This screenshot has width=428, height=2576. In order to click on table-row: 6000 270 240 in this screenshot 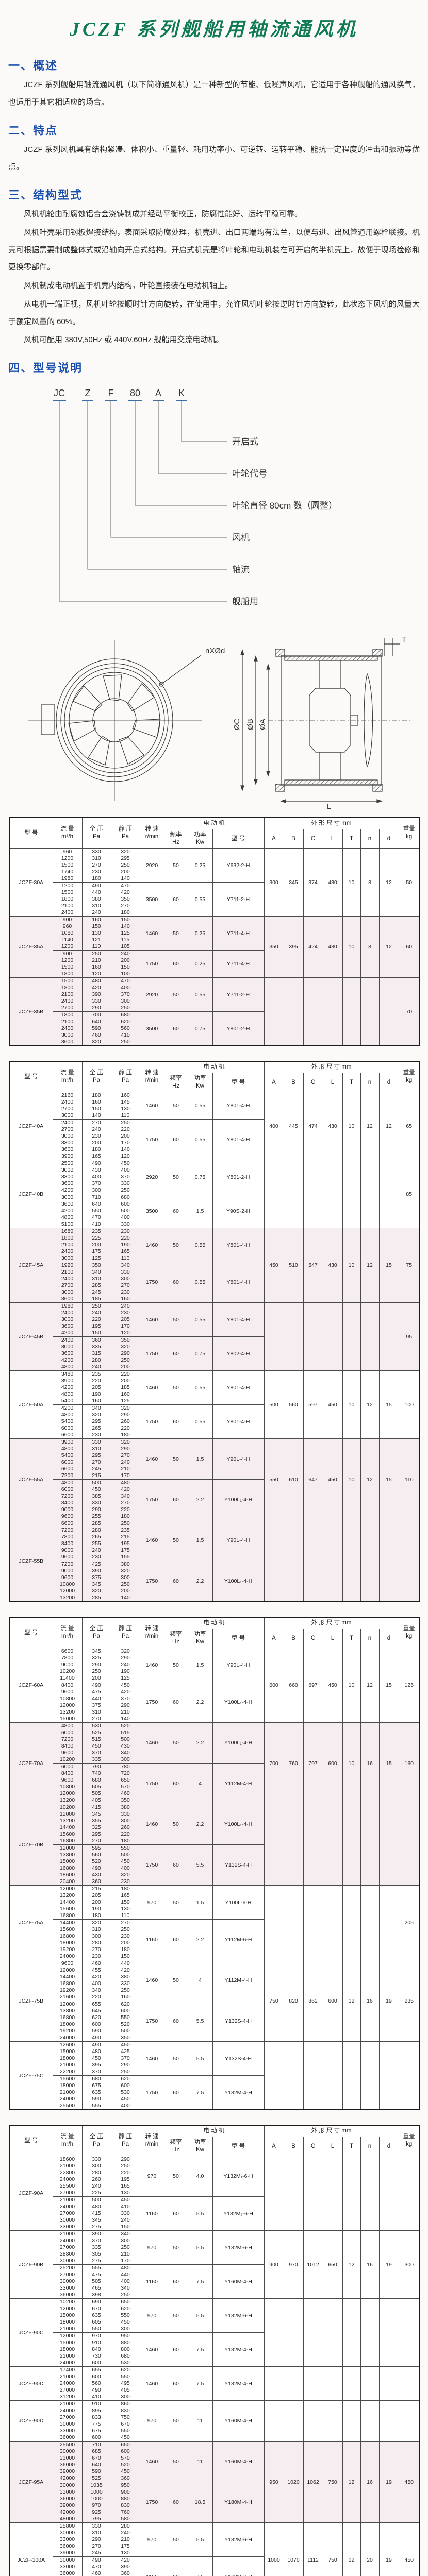, I will do `click(214, 1462)`.